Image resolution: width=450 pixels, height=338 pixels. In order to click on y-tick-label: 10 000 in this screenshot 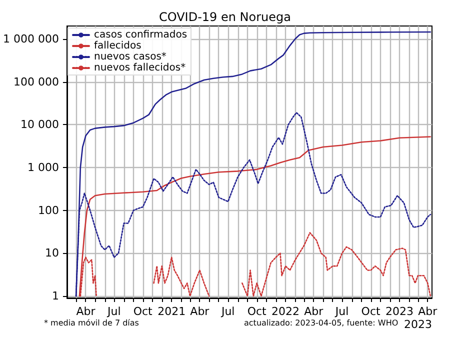, I will do `click(39, 125)`.